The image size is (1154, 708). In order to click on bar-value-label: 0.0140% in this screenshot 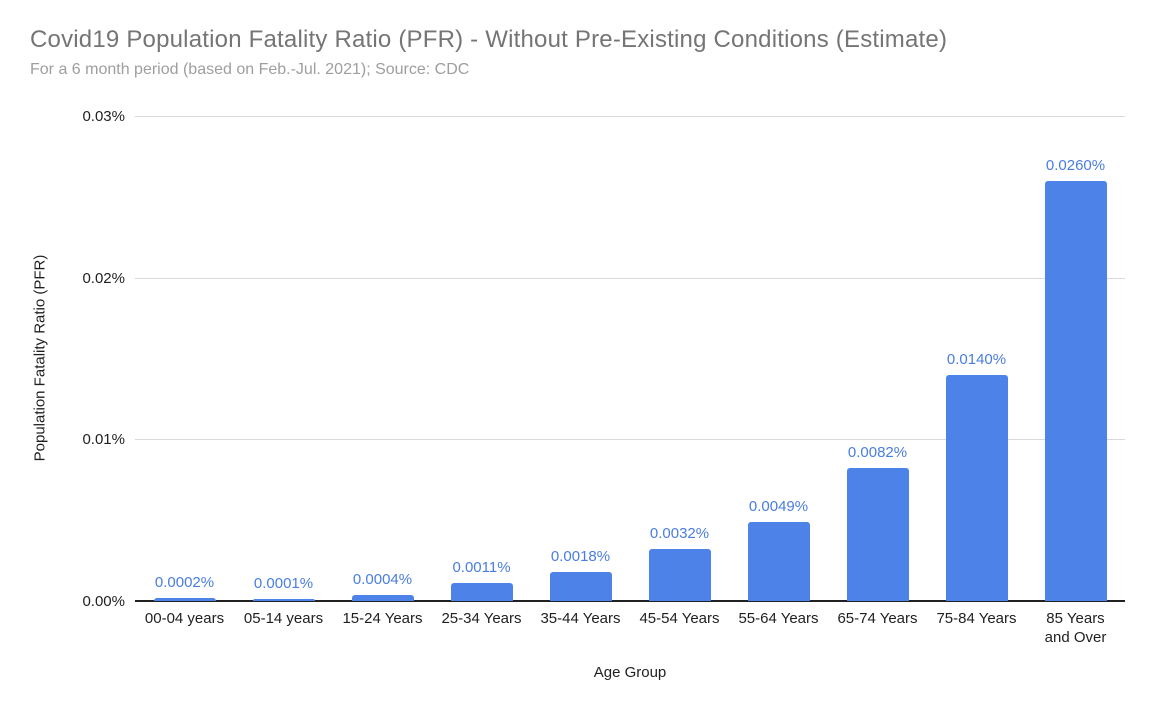, I will do `click(976, 359)`.